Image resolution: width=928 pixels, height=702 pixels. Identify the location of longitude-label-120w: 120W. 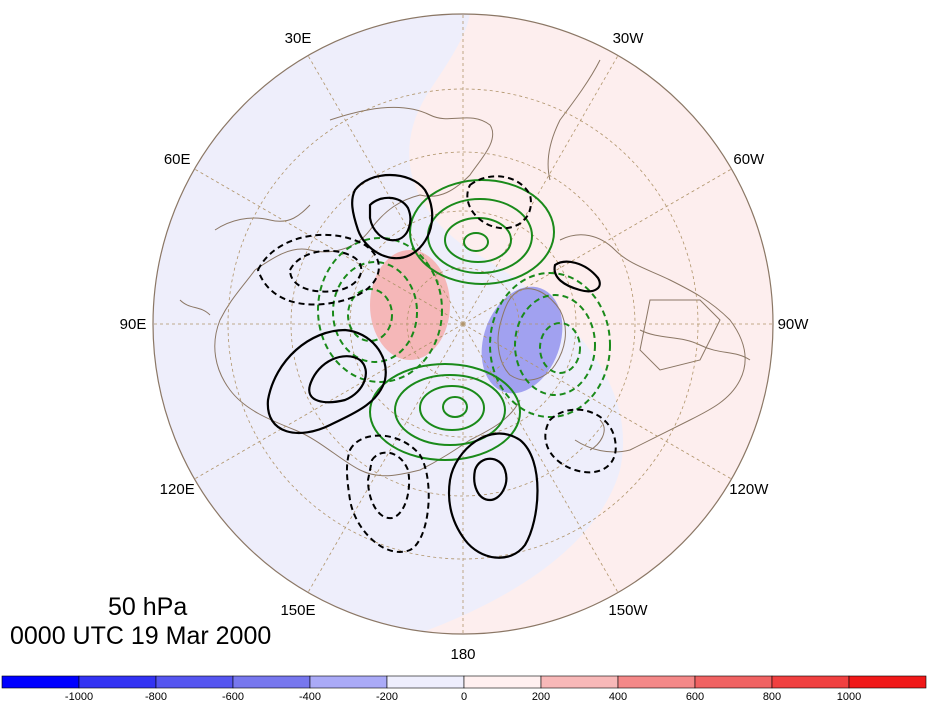
(749, 489).